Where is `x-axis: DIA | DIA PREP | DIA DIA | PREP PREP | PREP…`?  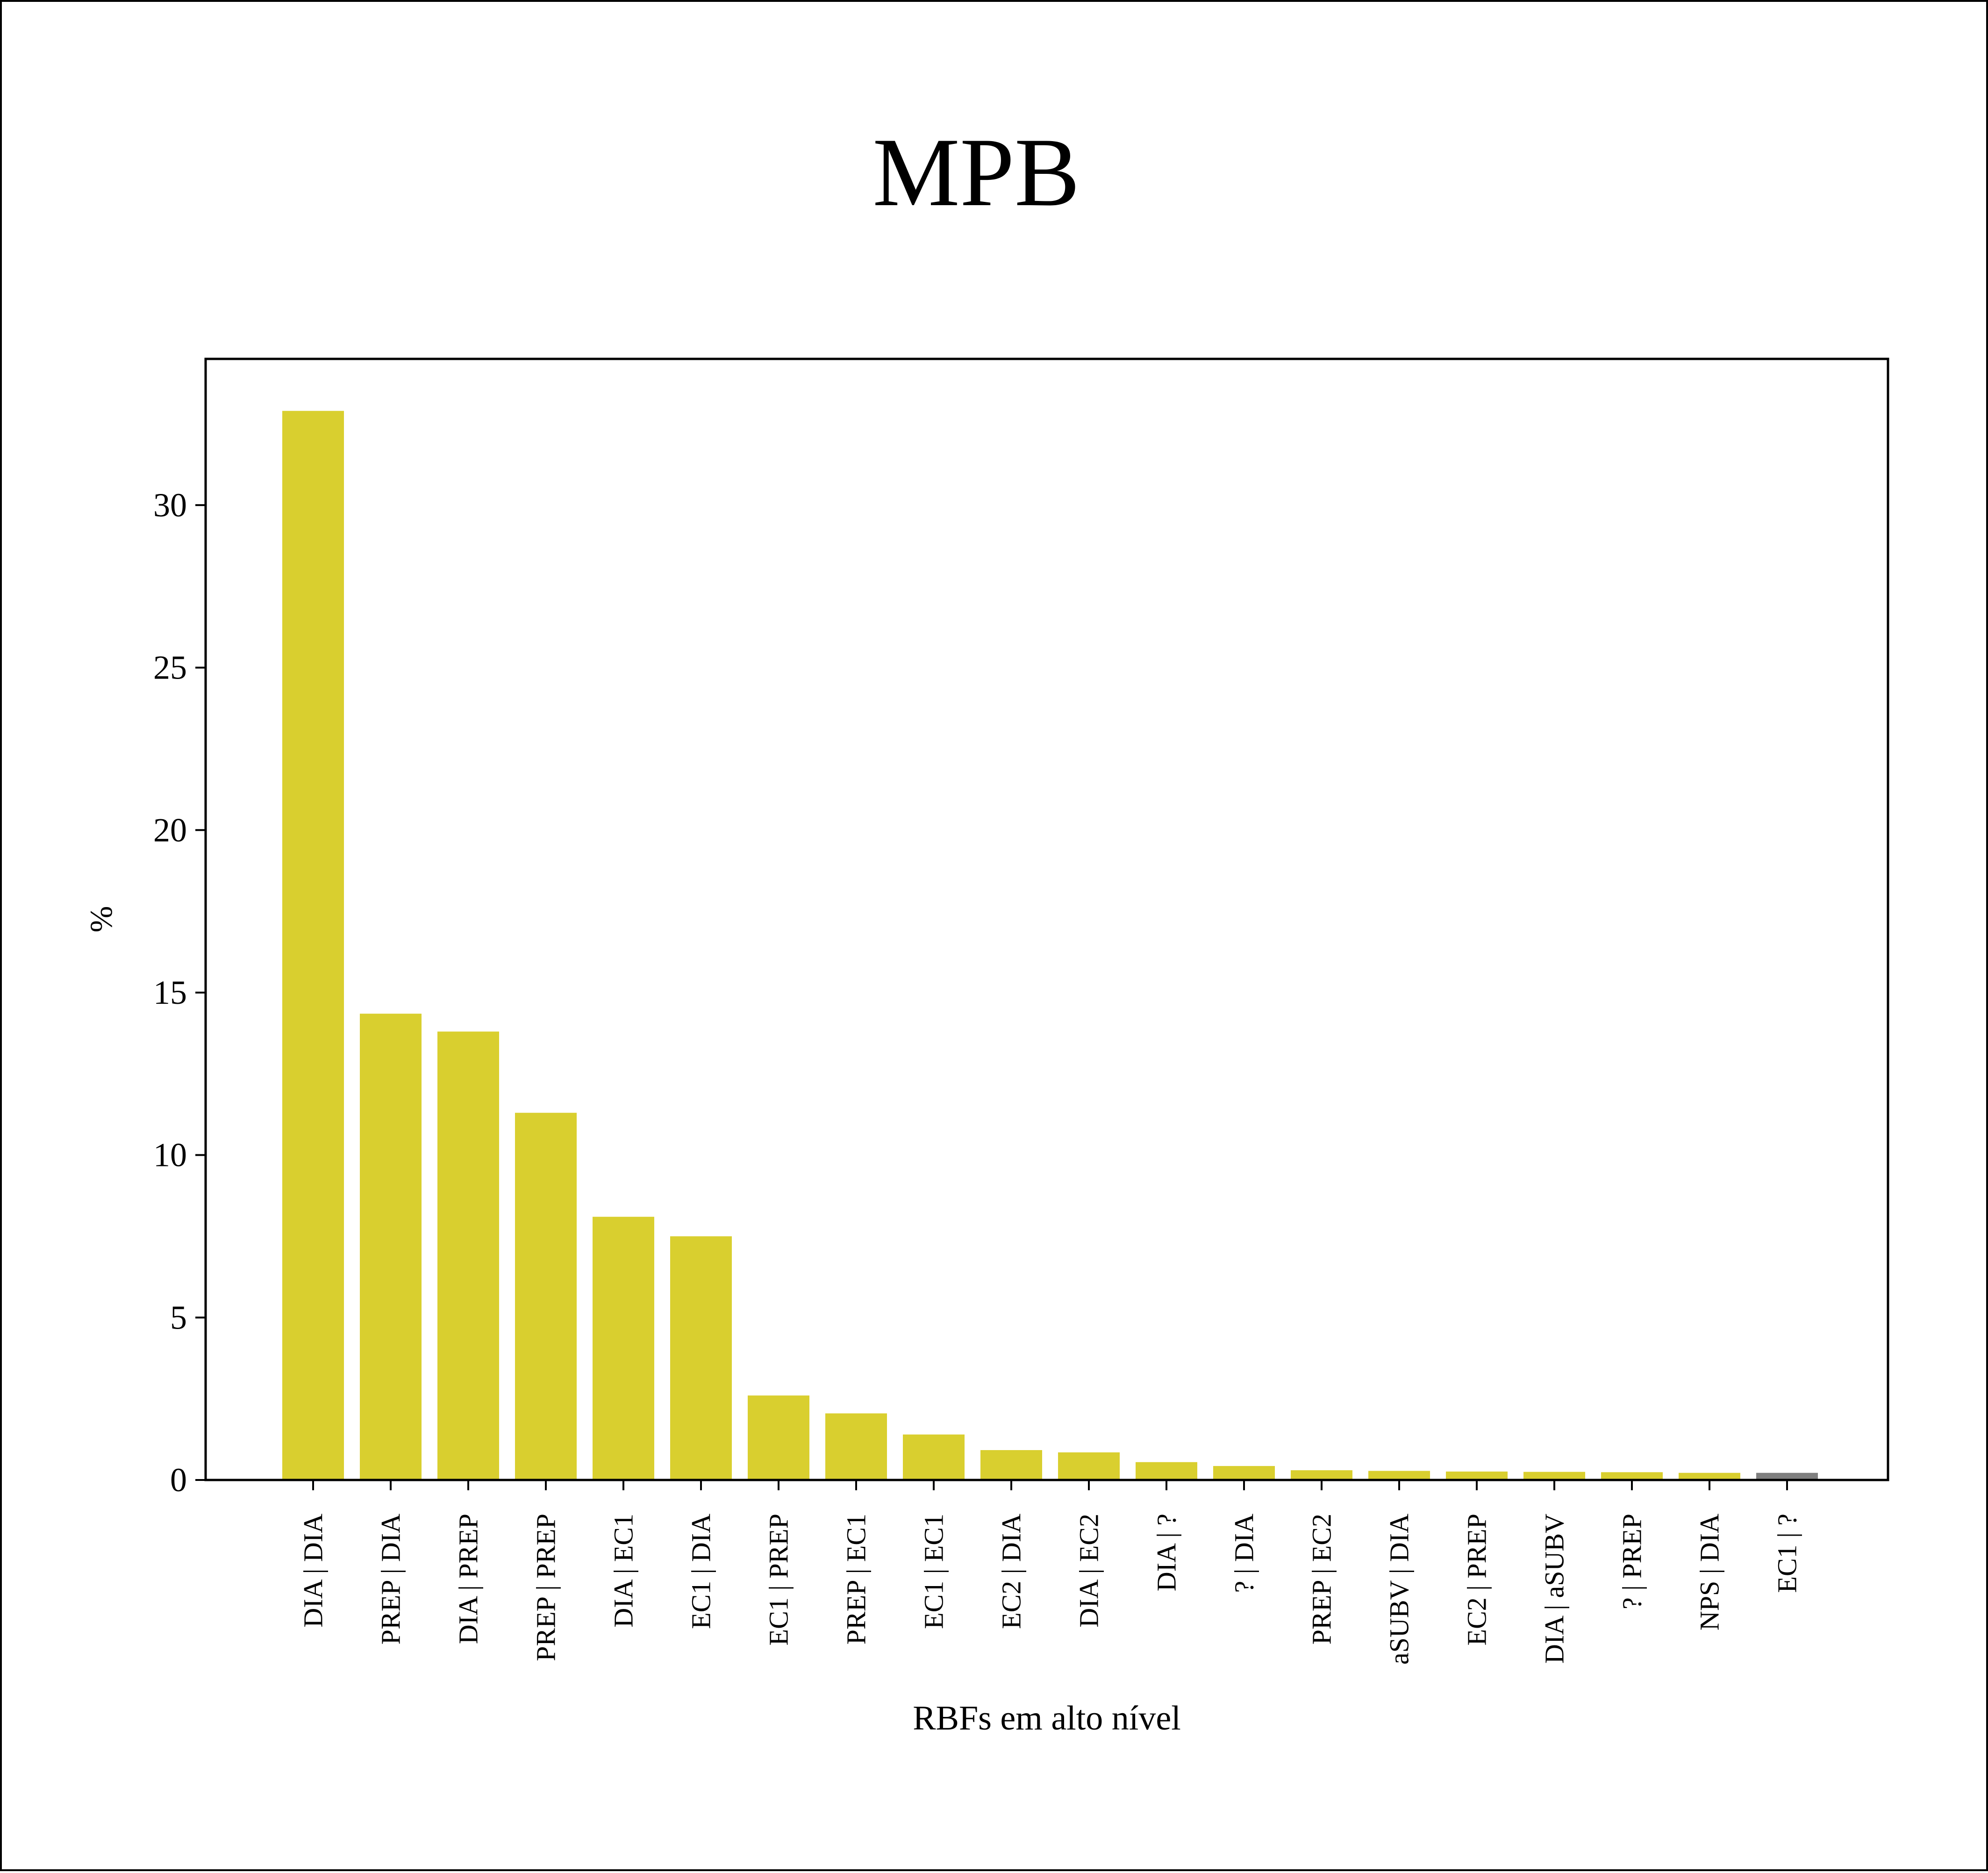
x-axis: DIA | DIA PREP | DIA DIA | PREP PREP | PREP… is located at coordinates (1050, 1572).